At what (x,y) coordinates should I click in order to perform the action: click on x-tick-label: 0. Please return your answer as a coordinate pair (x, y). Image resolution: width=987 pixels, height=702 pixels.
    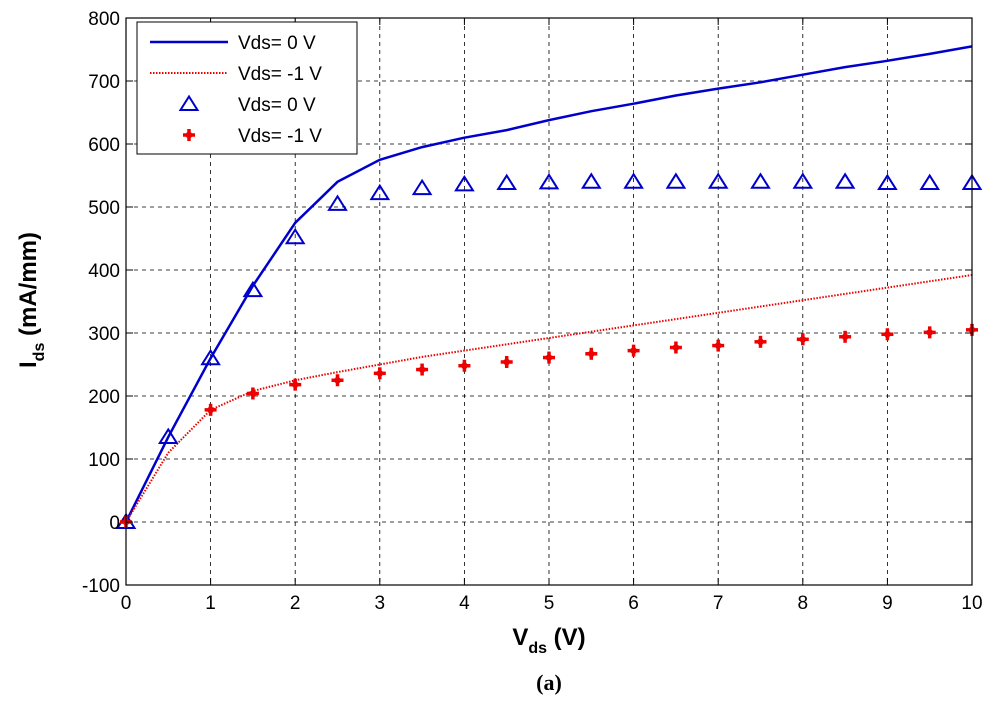
    Looking at the image, I should click on (126, 603).